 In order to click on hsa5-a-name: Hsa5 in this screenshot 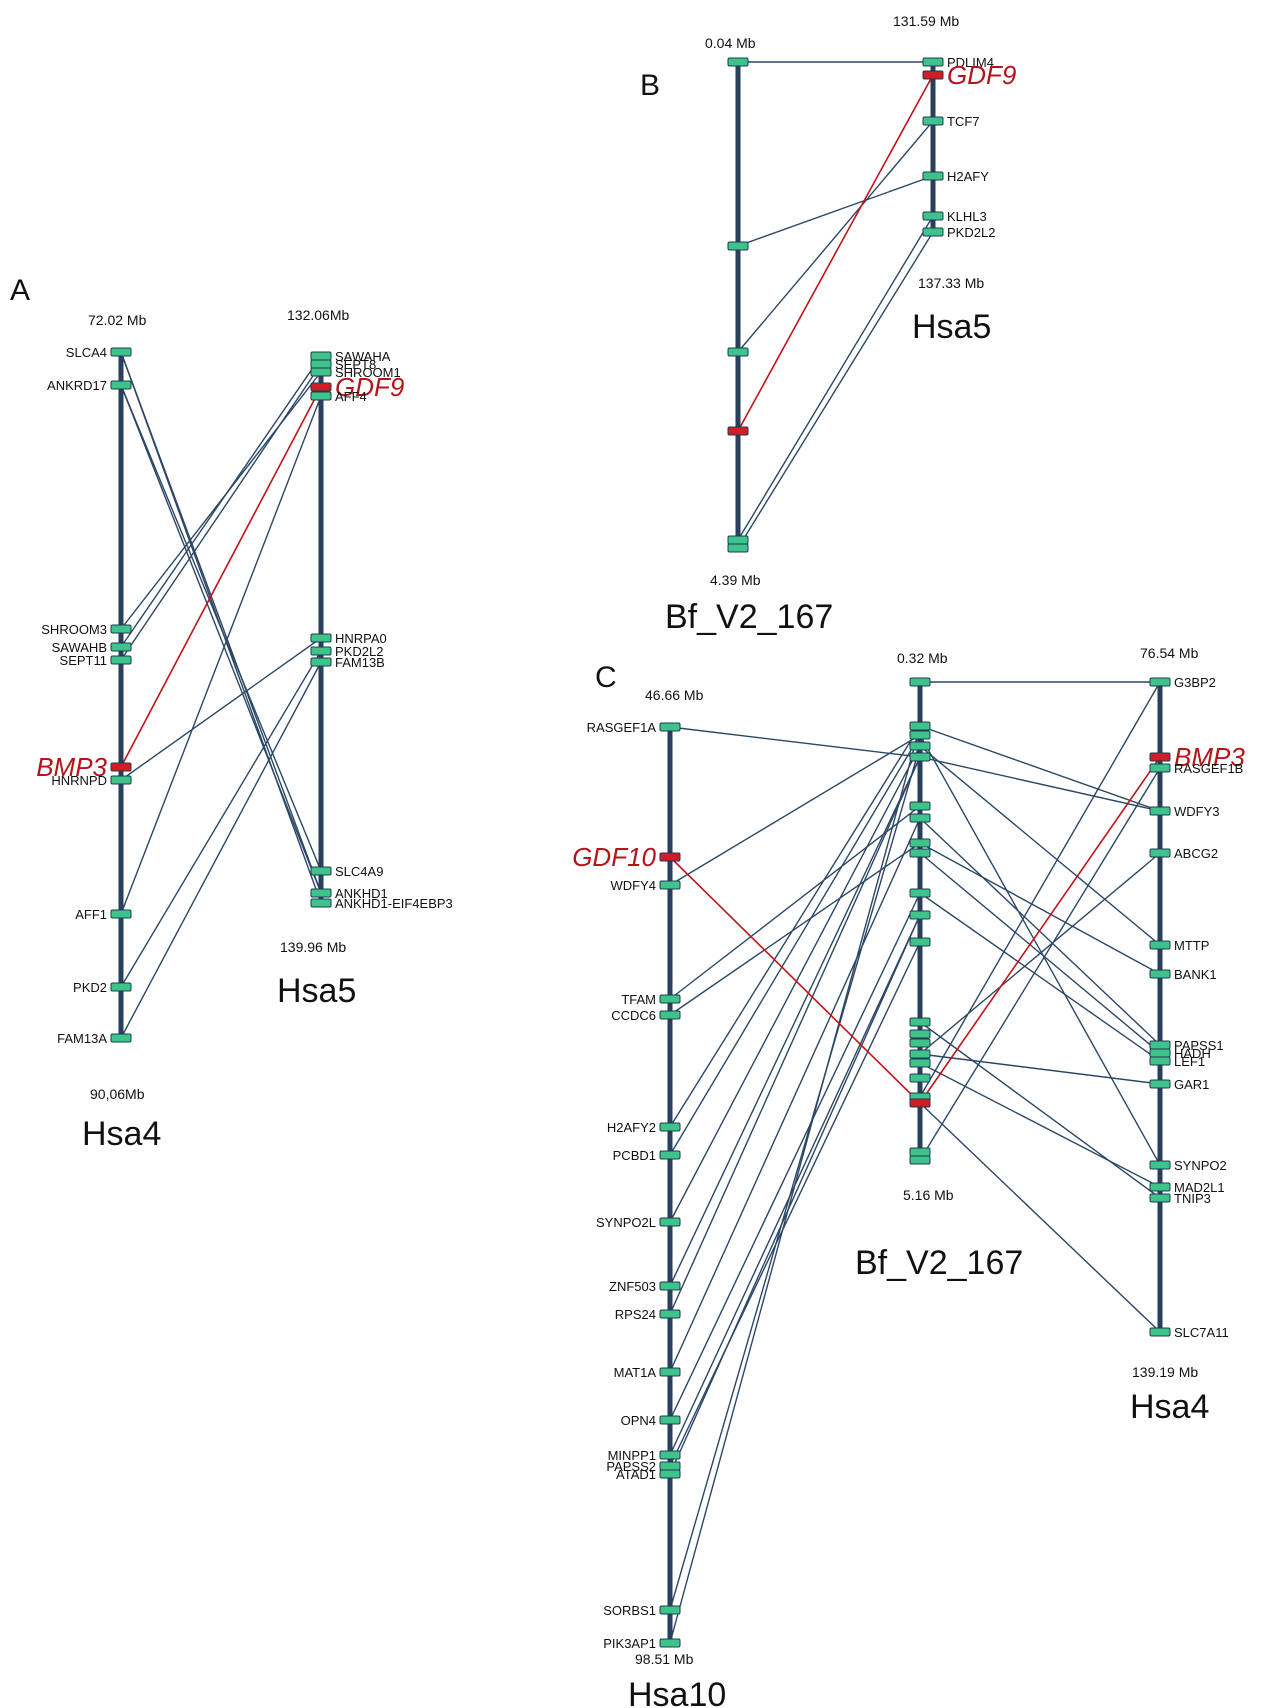, I will do `click(316, 991)`.